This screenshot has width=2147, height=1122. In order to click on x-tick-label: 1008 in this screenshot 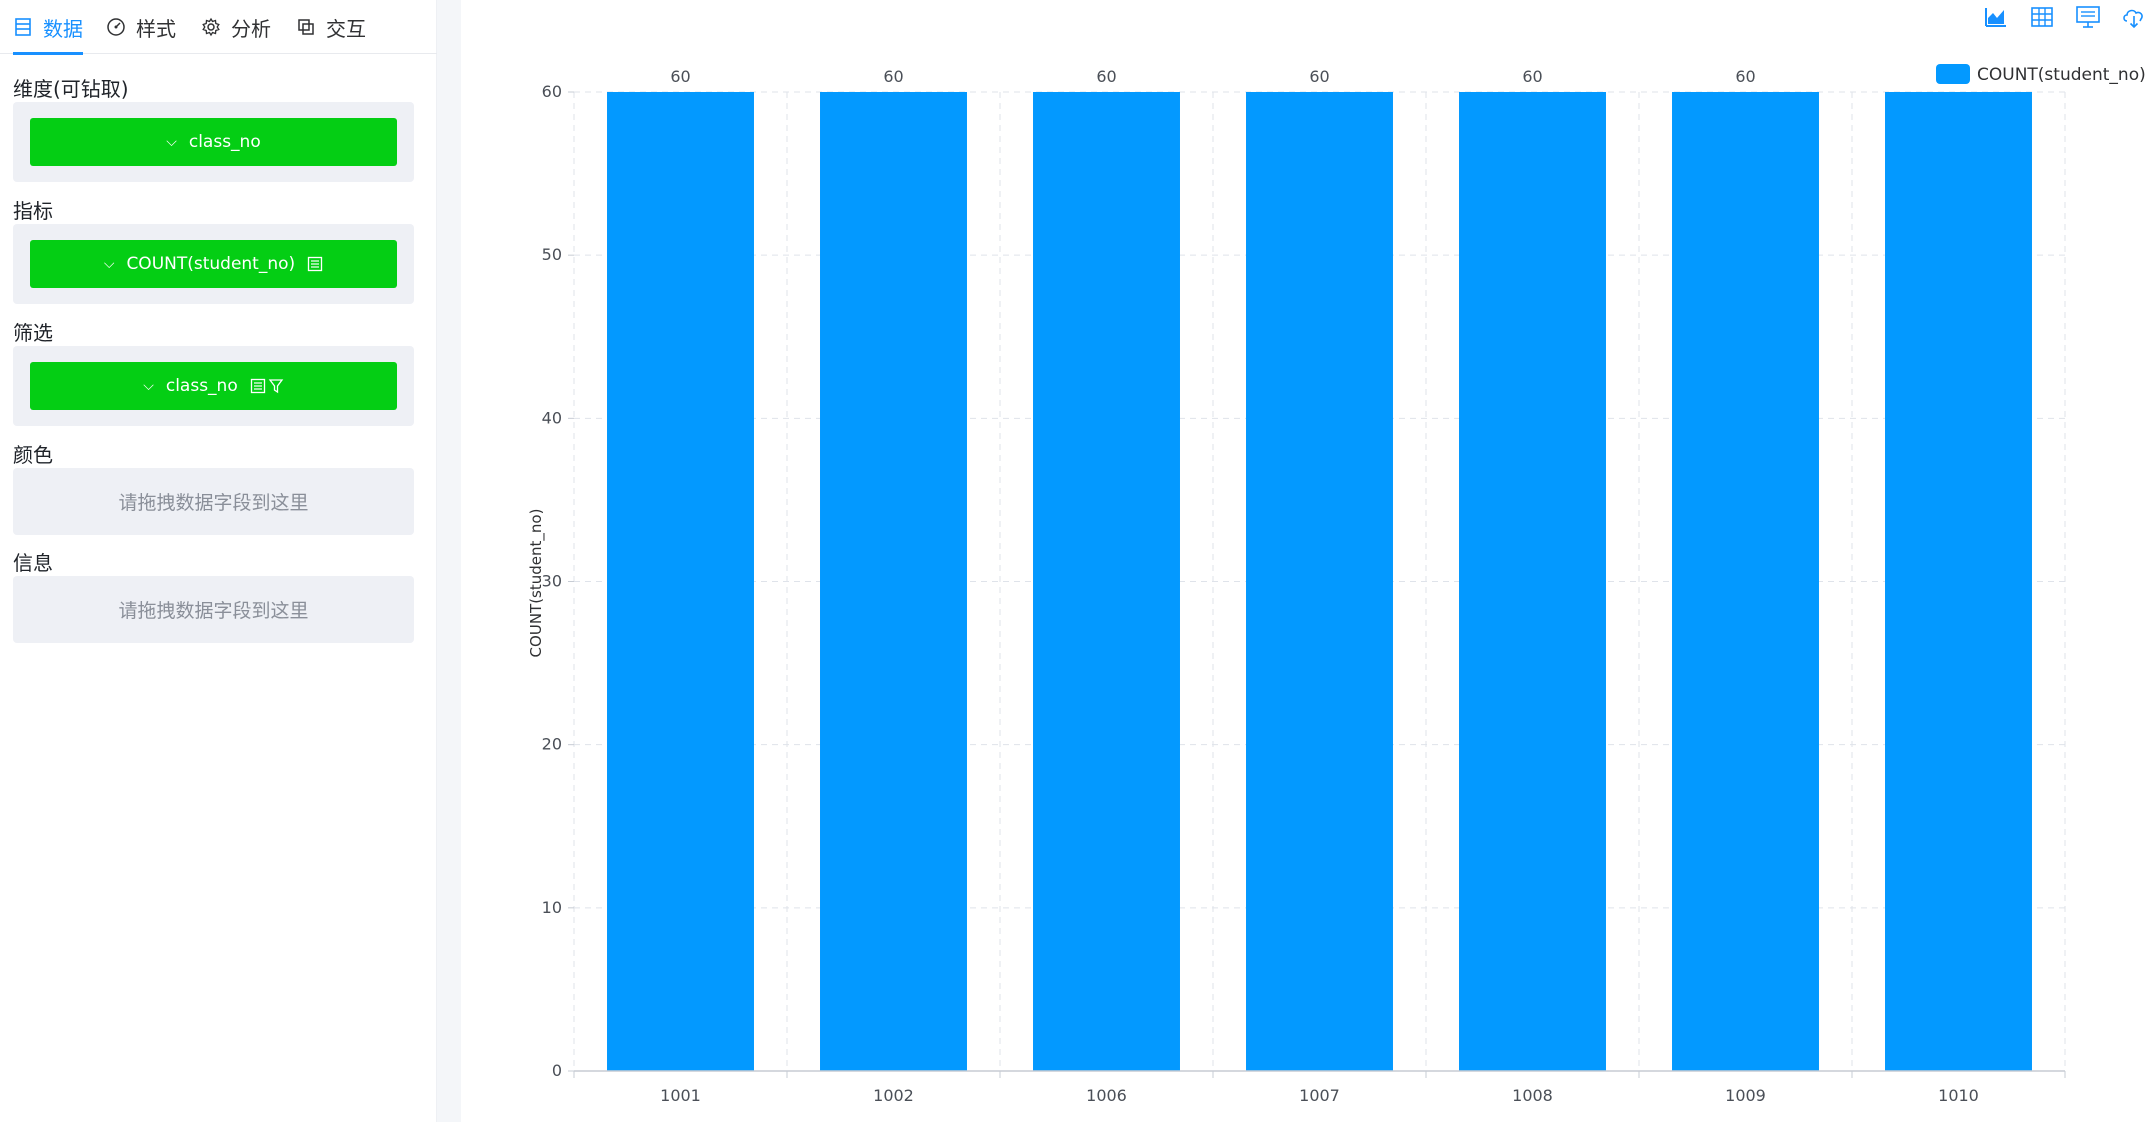, I will do `click(1532, 1095)`.